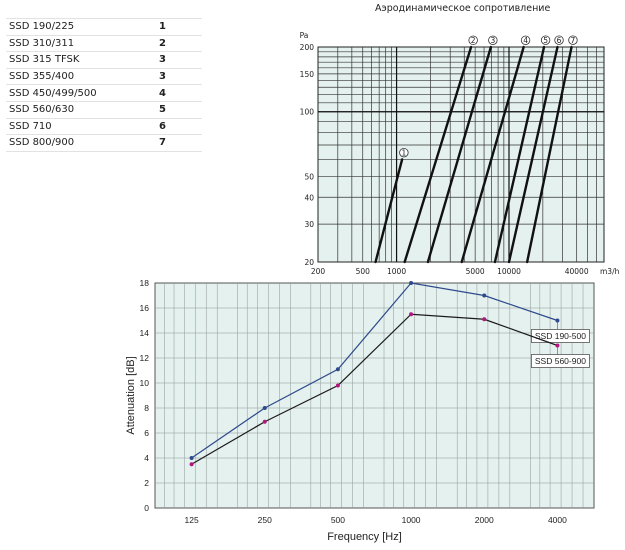 This screenshot has height=550, width=625. What do you see at coordinates (191, 520) in the screenshot?
I see `x-tick-label: 125` at bounding box center [191, 520].